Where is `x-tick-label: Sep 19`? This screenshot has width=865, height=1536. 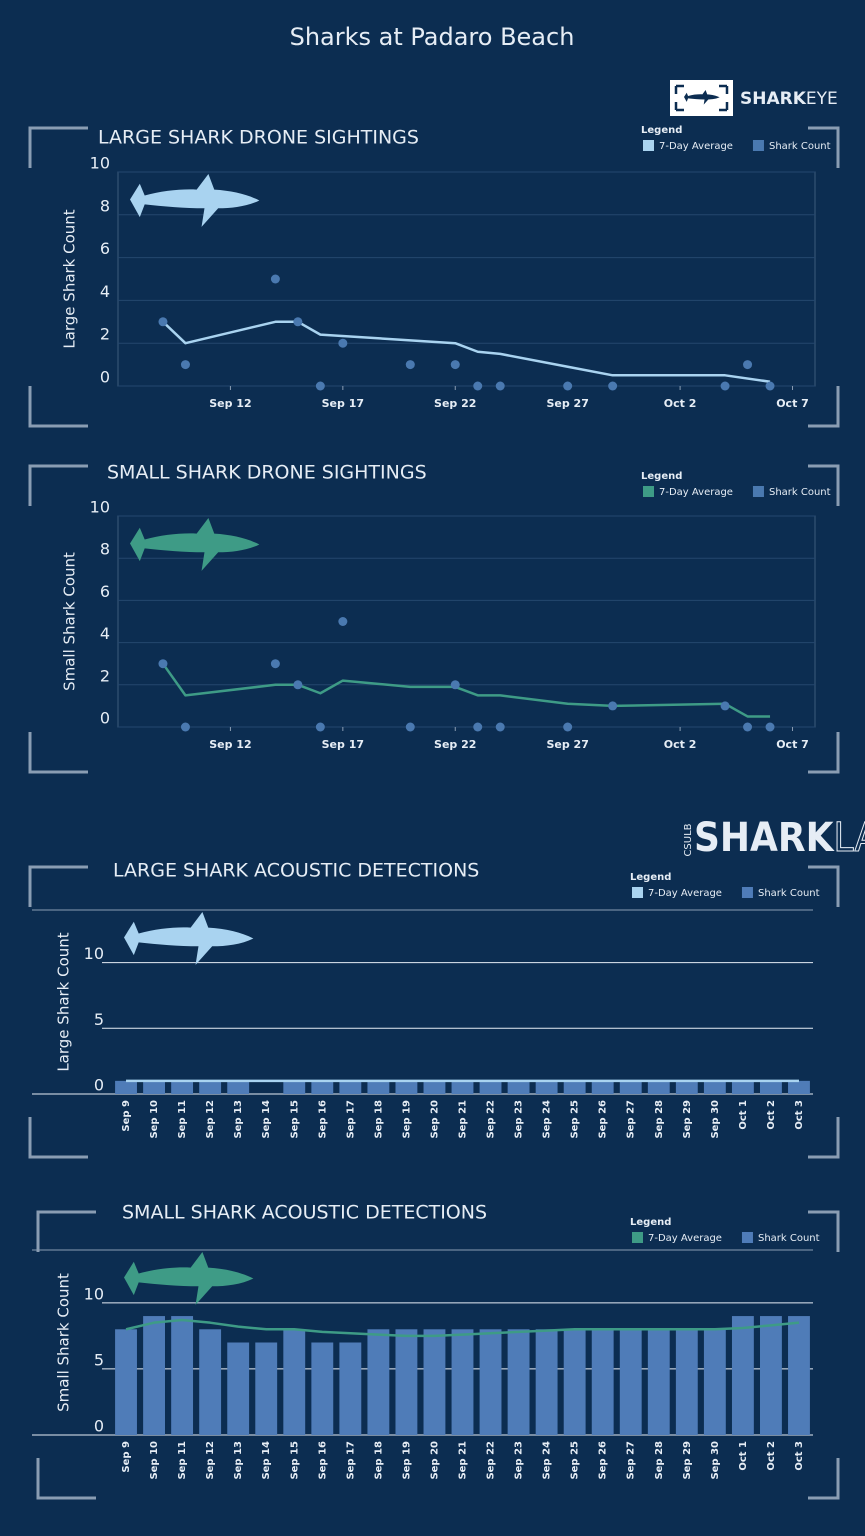
x-tick-label: Sep 19 is located at coordinates (406, 1119).